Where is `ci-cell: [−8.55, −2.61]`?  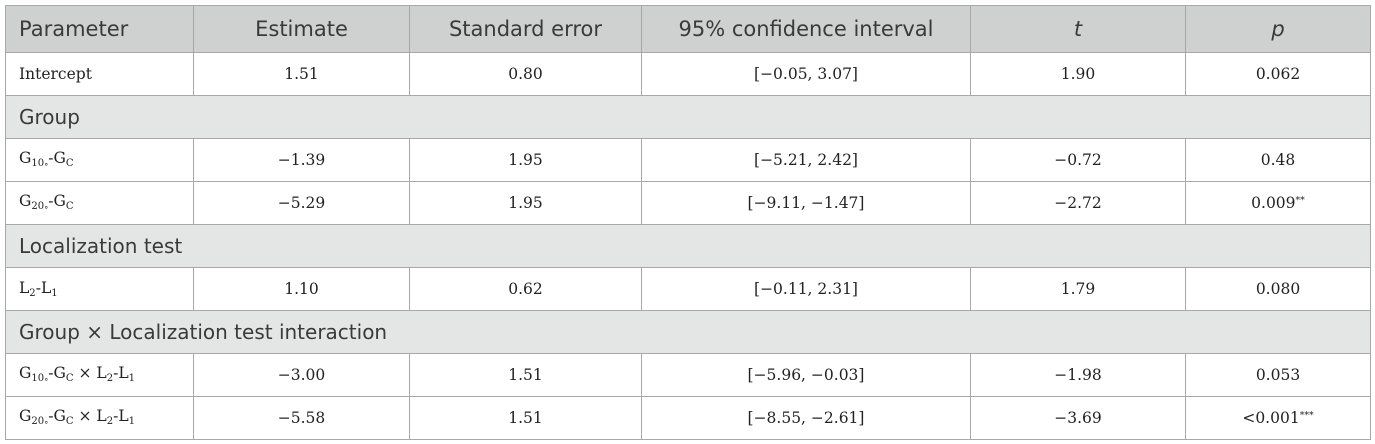 ci-cell: [−8.55, −2.61] is located at coordinates (806, 418).